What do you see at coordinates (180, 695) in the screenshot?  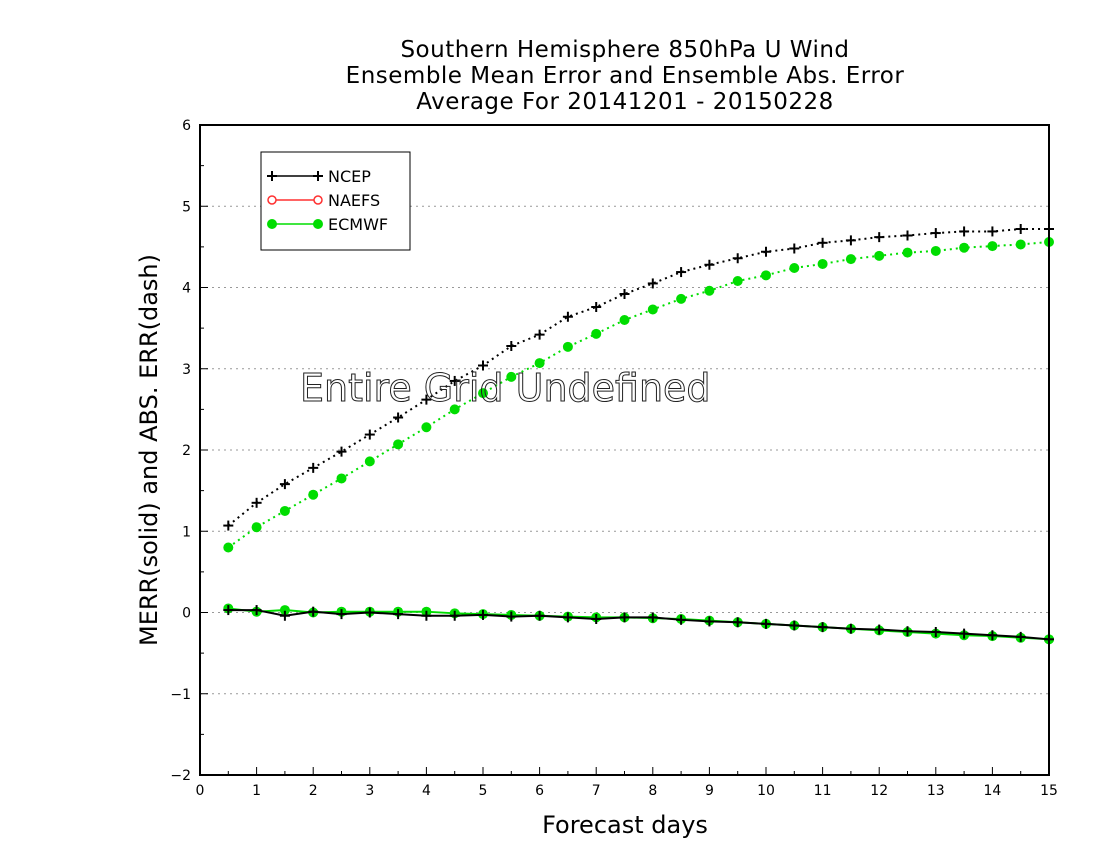 I see `y-tick-label: −1` at bounding box center [180, 695].